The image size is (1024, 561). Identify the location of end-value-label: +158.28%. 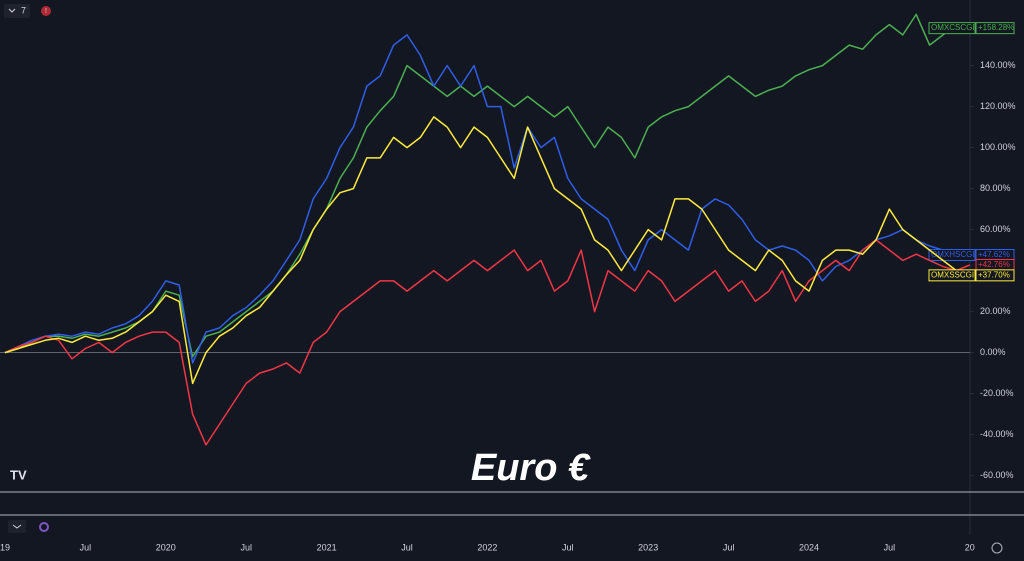
(996, 27).